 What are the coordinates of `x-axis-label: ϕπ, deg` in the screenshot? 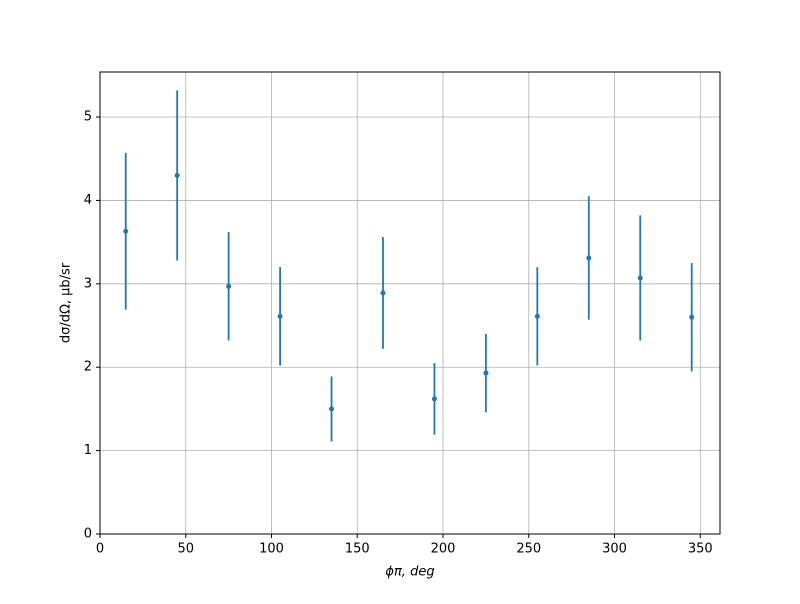 It's located at (409, 572).